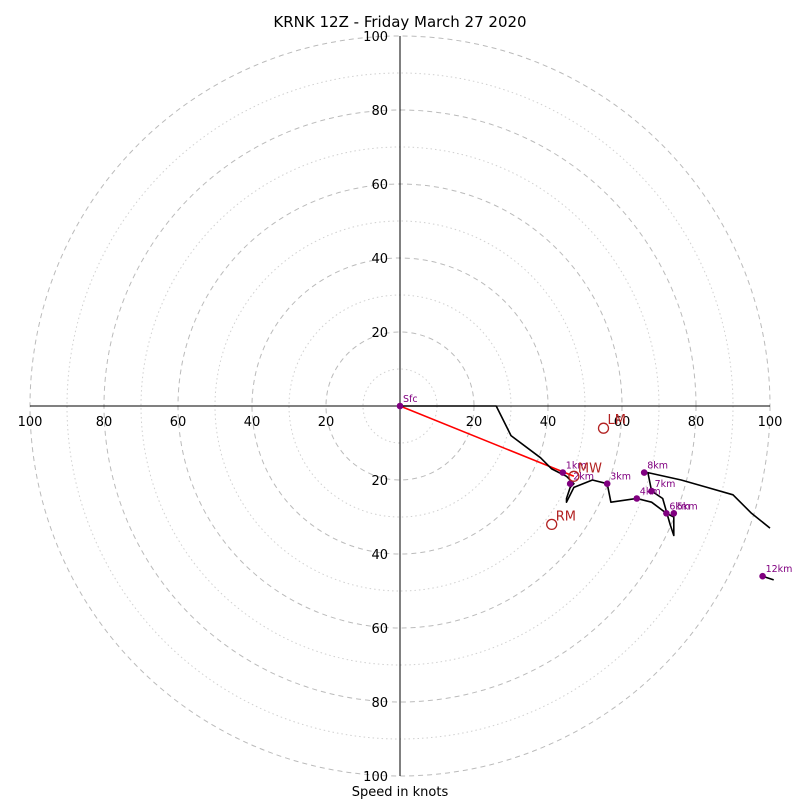 The width and height of the screenshot is (800, 800). I want to click on tick-label-bottom-20: 20, so click(379, 481).